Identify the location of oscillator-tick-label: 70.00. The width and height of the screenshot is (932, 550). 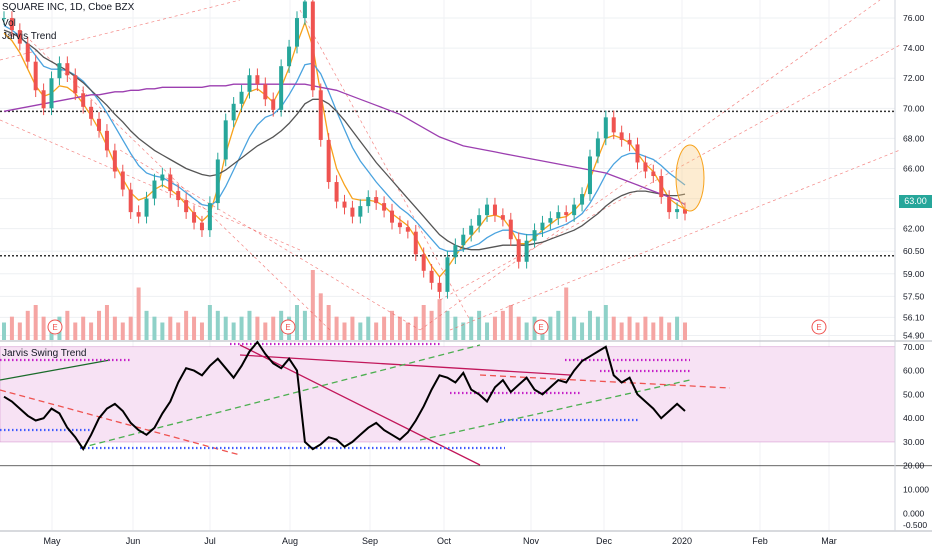
(914, 347).